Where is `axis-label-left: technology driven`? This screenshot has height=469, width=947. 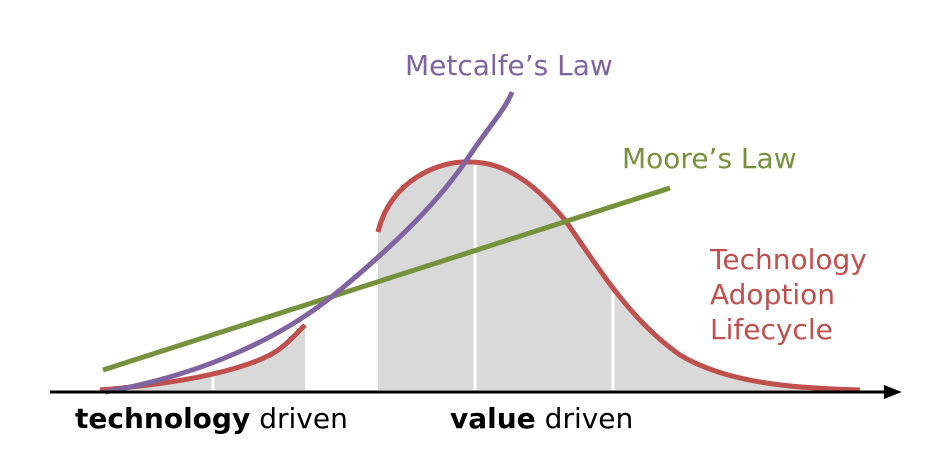 axis-label-left: technology driven is located at coordinates (211, 418).